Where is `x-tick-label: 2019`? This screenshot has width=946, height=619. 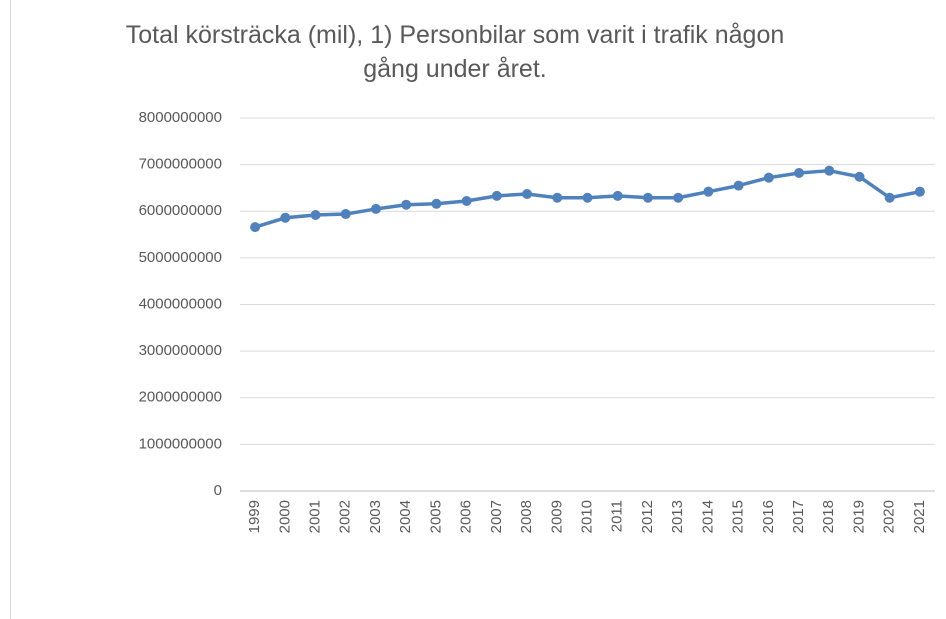 x-tick-label: 2019 is located at coordinates (858, 516).